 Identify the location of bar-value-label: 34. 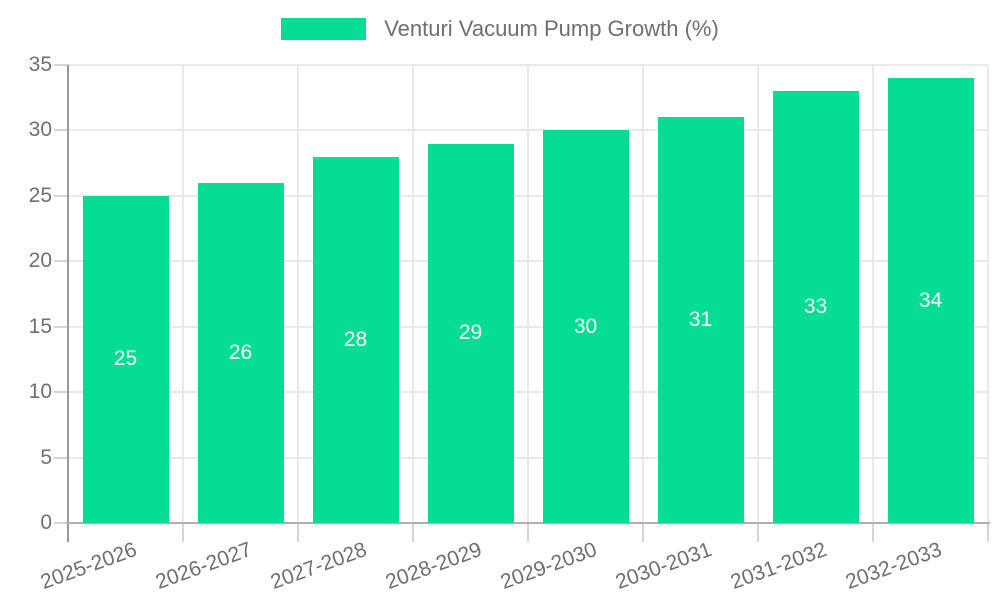
(930, 300).